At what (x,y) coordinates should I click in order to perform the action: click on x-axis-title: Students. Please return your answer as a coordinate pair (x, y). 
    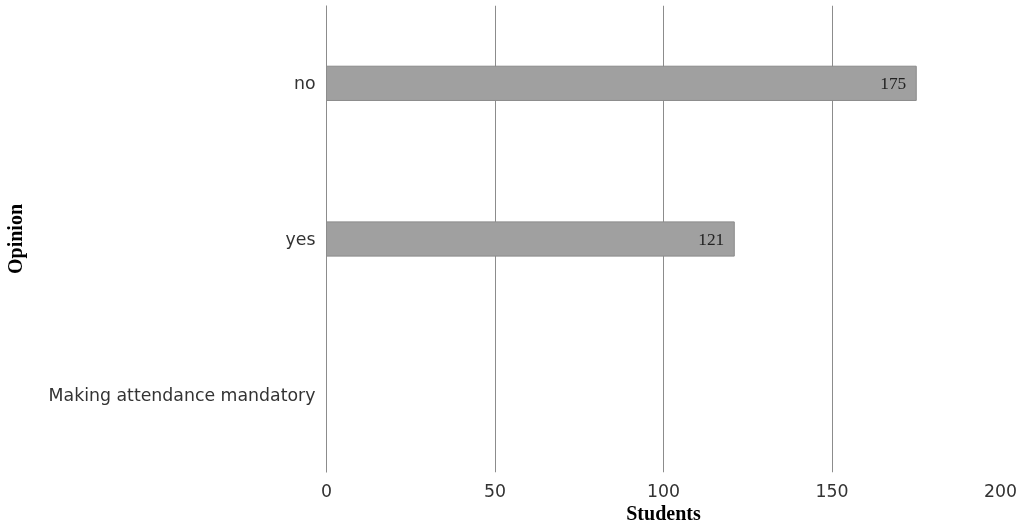
    Looking at the image, I should click on (663, 512).